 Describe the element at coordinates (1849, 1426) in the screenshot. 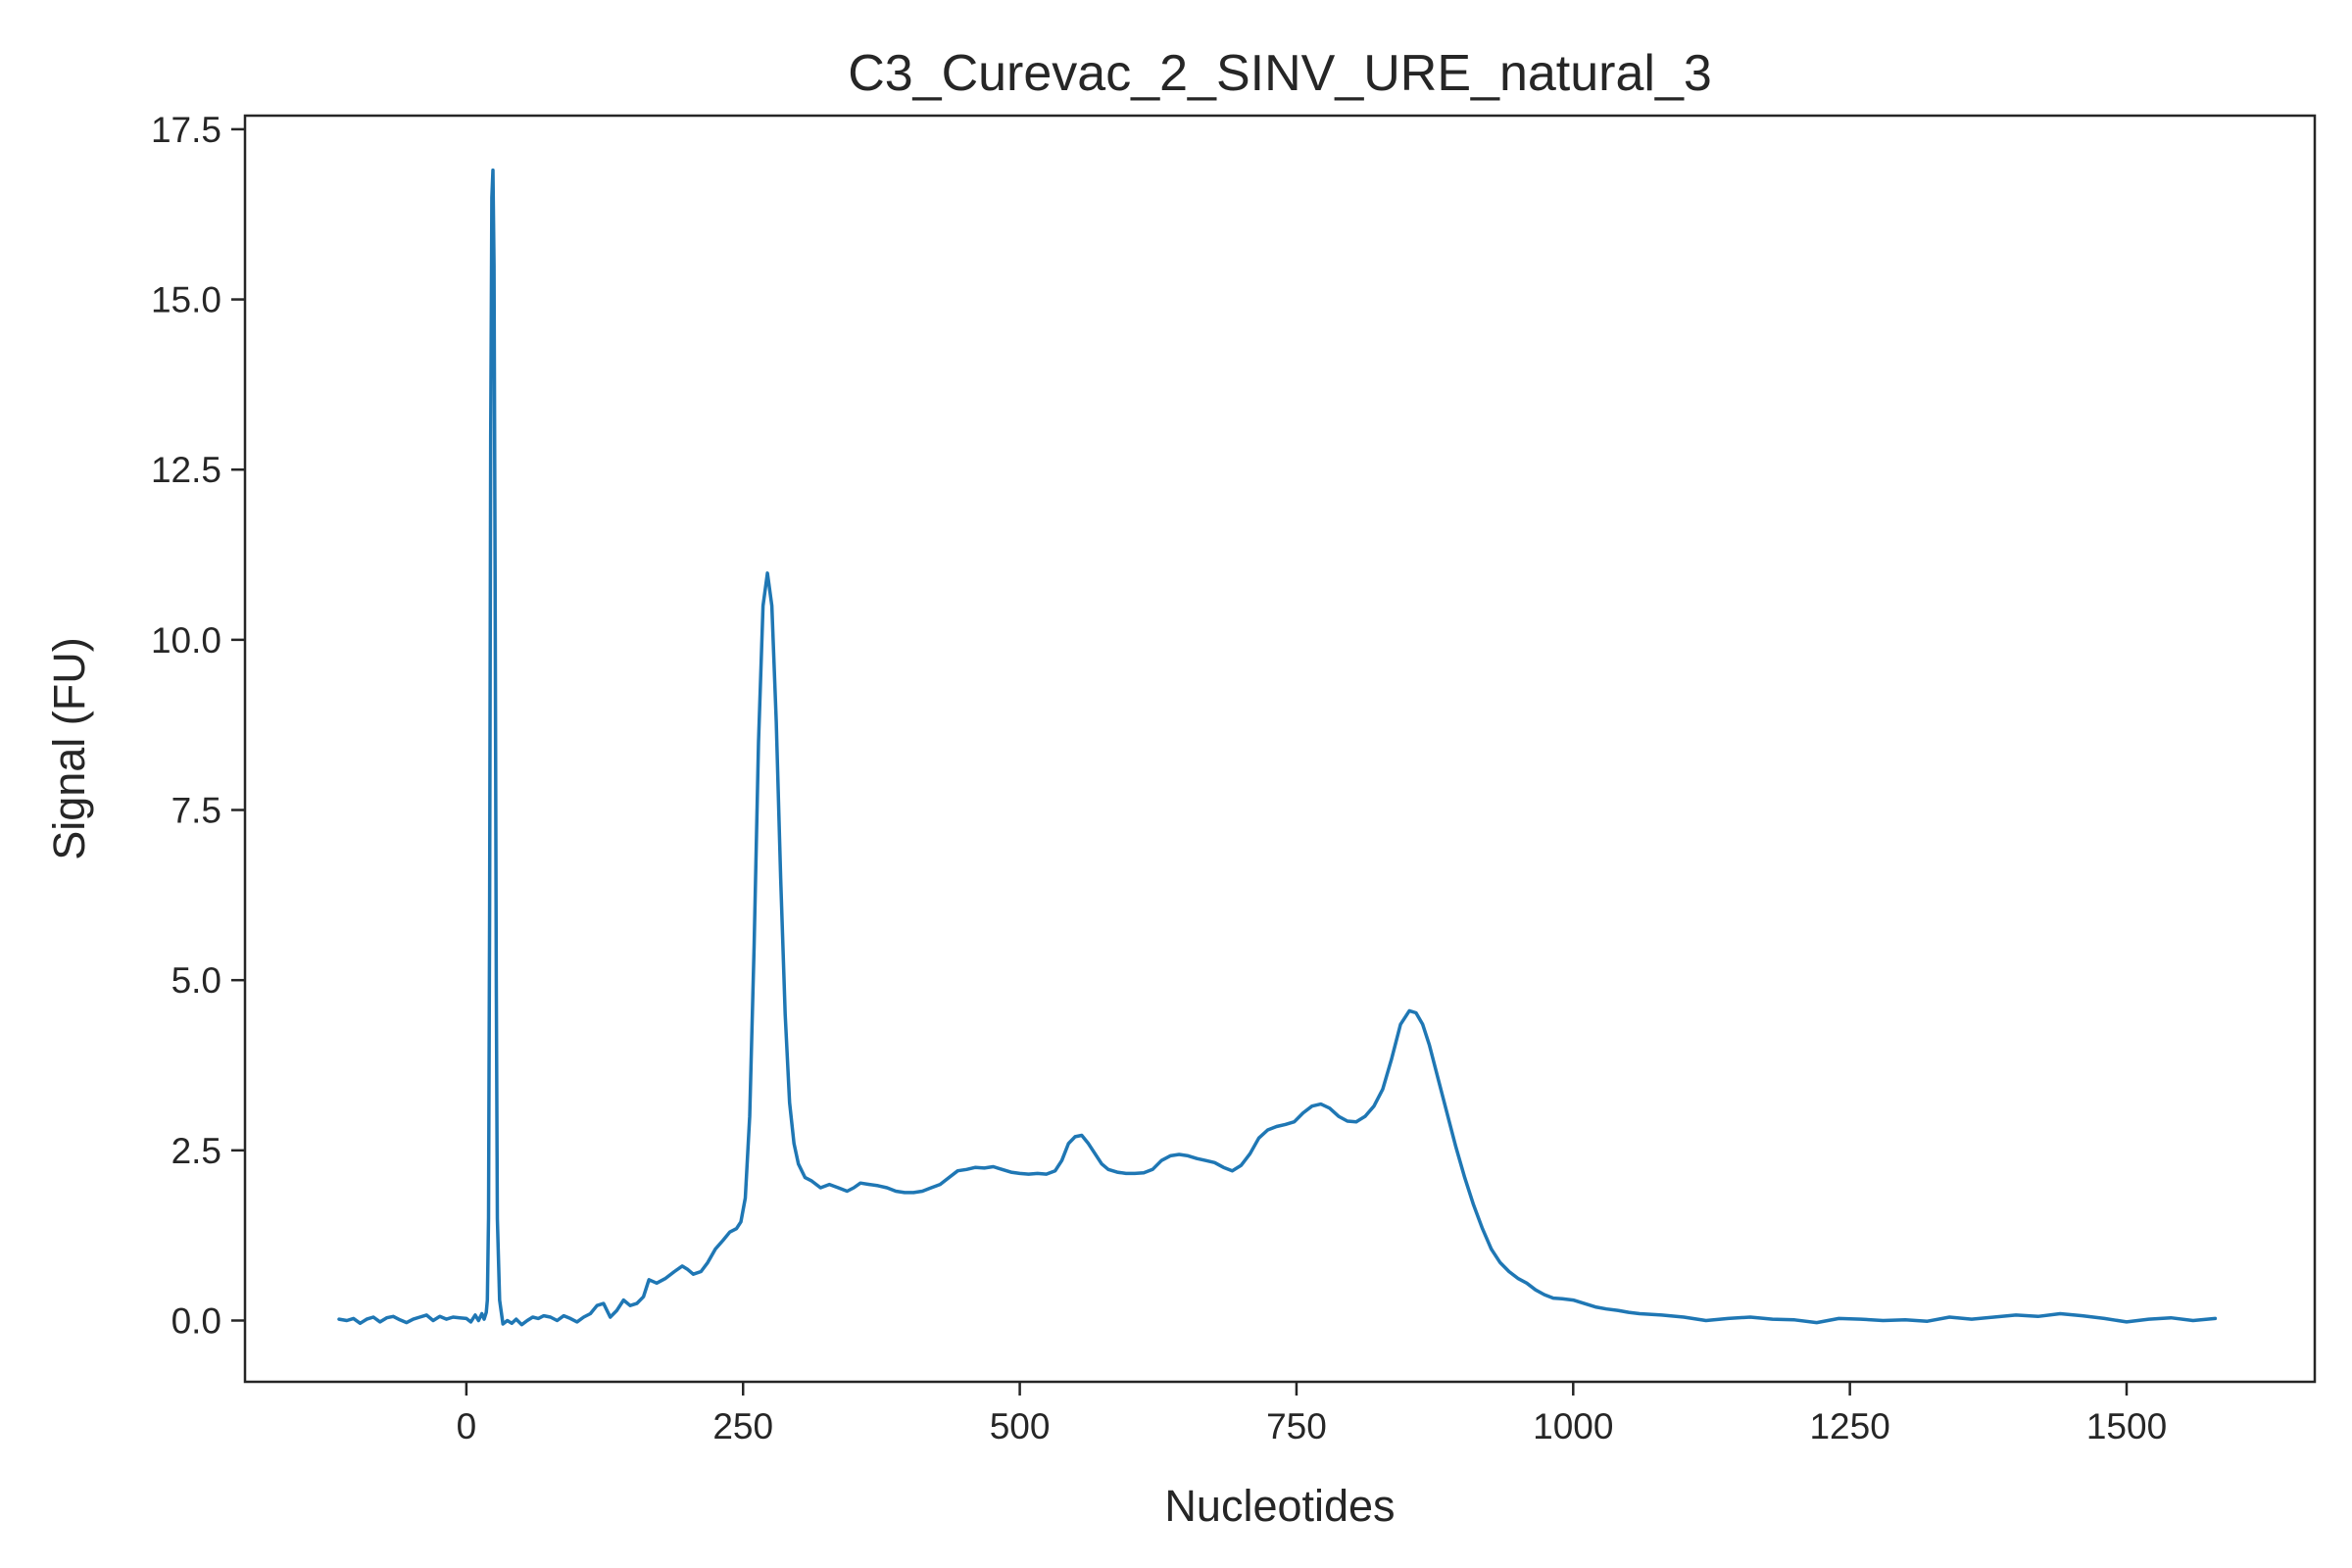

I see `x-tick-label: 1250` at that location.